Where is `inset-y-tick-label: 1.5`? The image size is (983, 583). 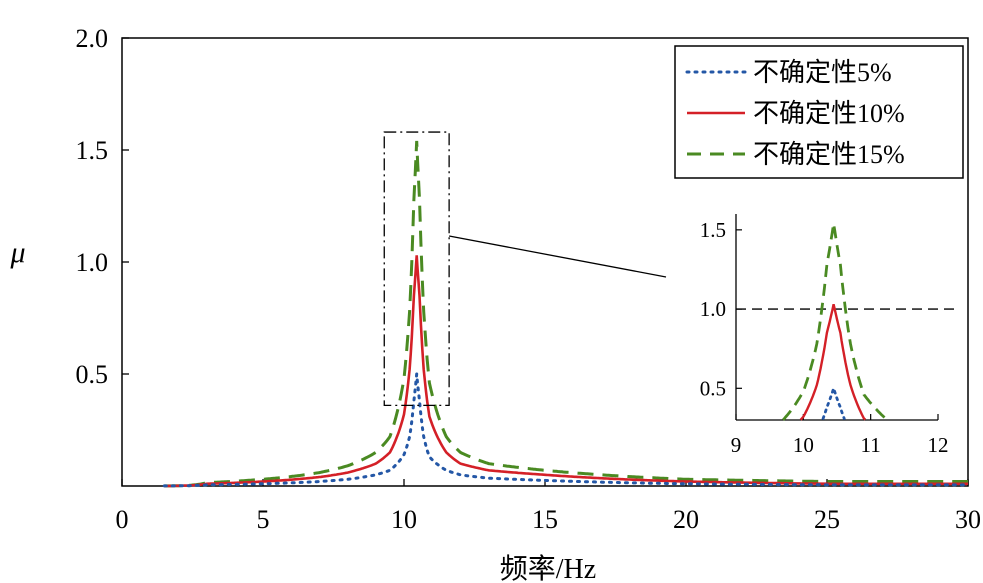 inset-y-tick-label: 1.5 is located at coordinates (713, 230).